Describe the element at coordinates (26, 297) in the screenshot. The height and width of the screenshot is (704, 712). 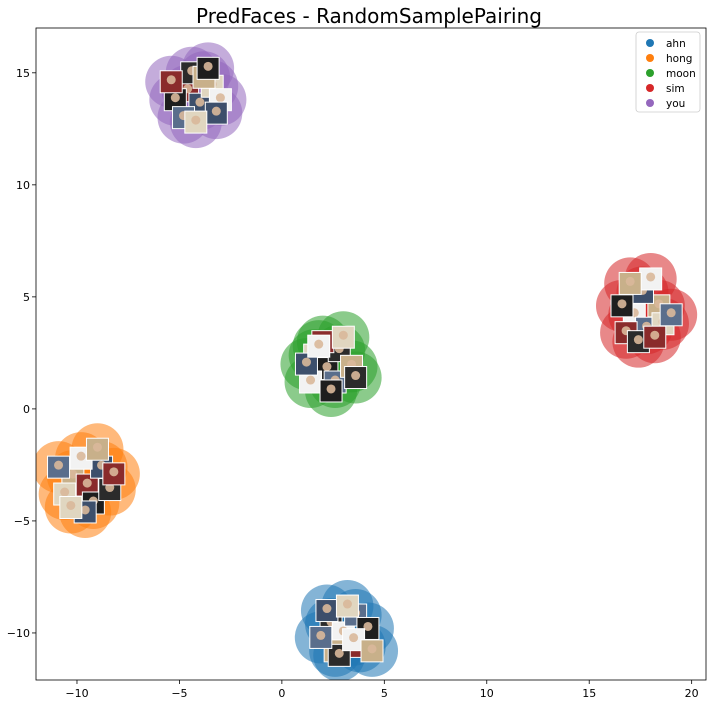
I see `y-tick-label: 5` at that location.